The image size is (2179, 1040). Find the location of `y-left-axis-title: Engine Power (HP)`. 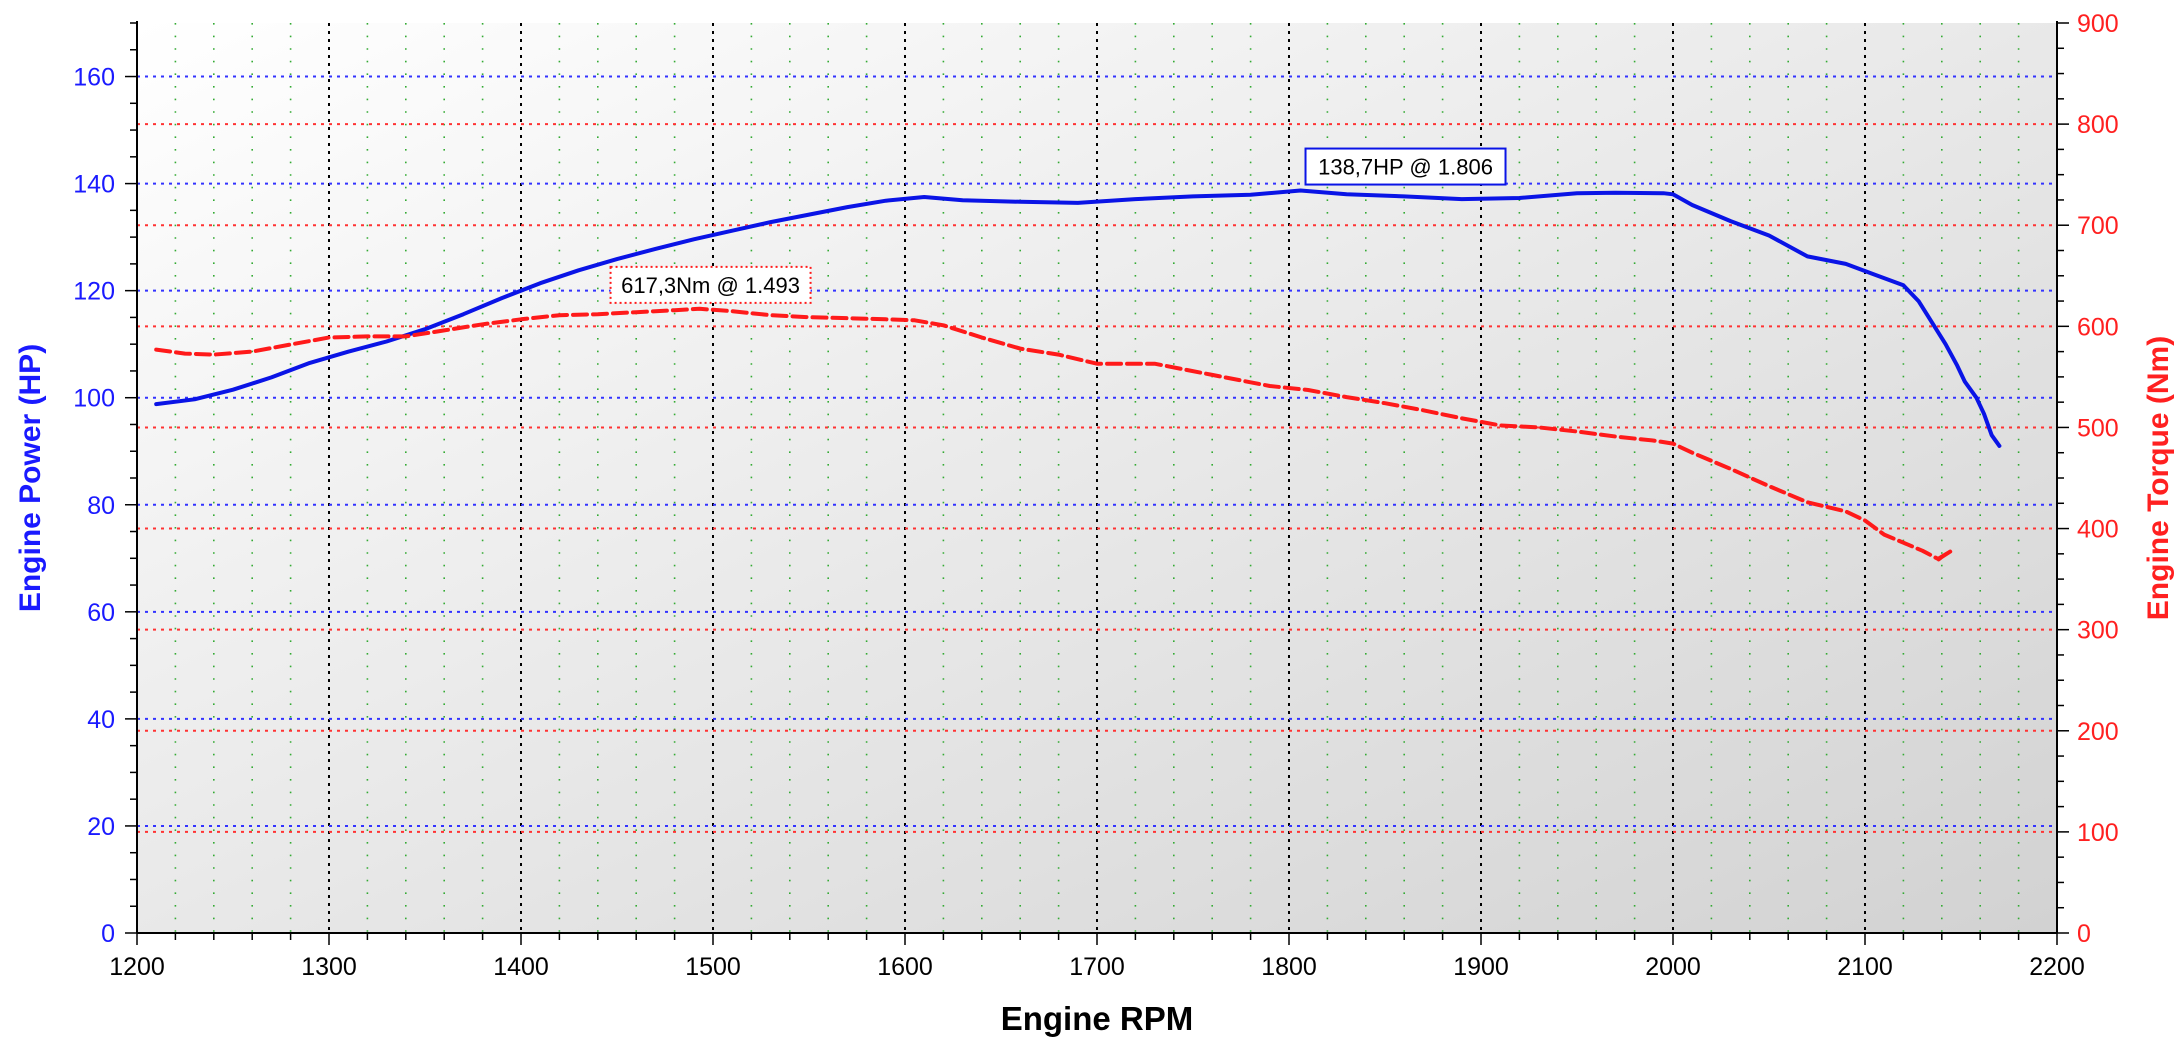

y-left-axis-title: Engine Power (HP) is located at coordinates (30, 478).